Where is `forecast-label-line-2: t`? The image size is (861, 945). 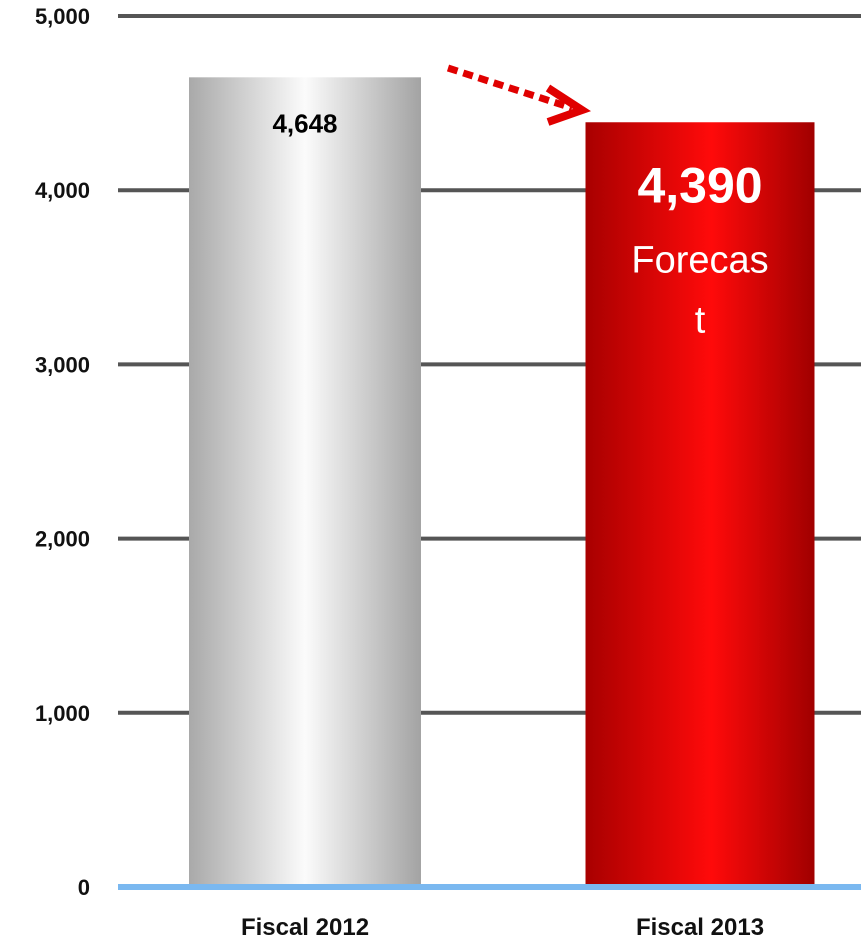
forecast-label-line-2: t is located at coordinates (700, 320).